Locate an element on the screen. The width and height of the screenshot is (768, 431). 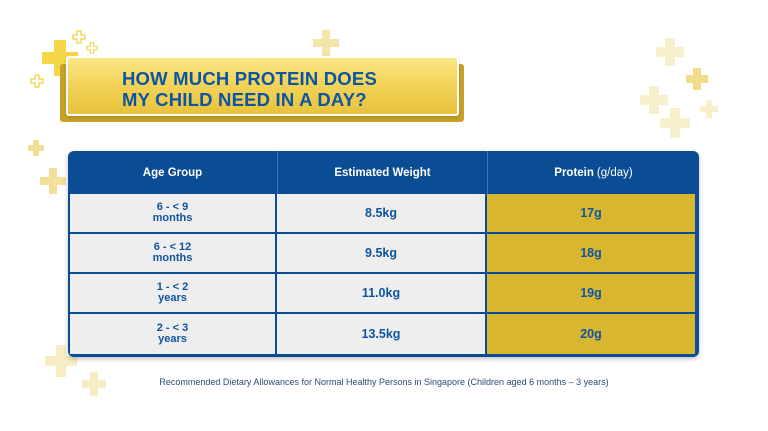
table-row: 6 - < 12 months 9.5kg 18g is located at coordinates (383, 254).